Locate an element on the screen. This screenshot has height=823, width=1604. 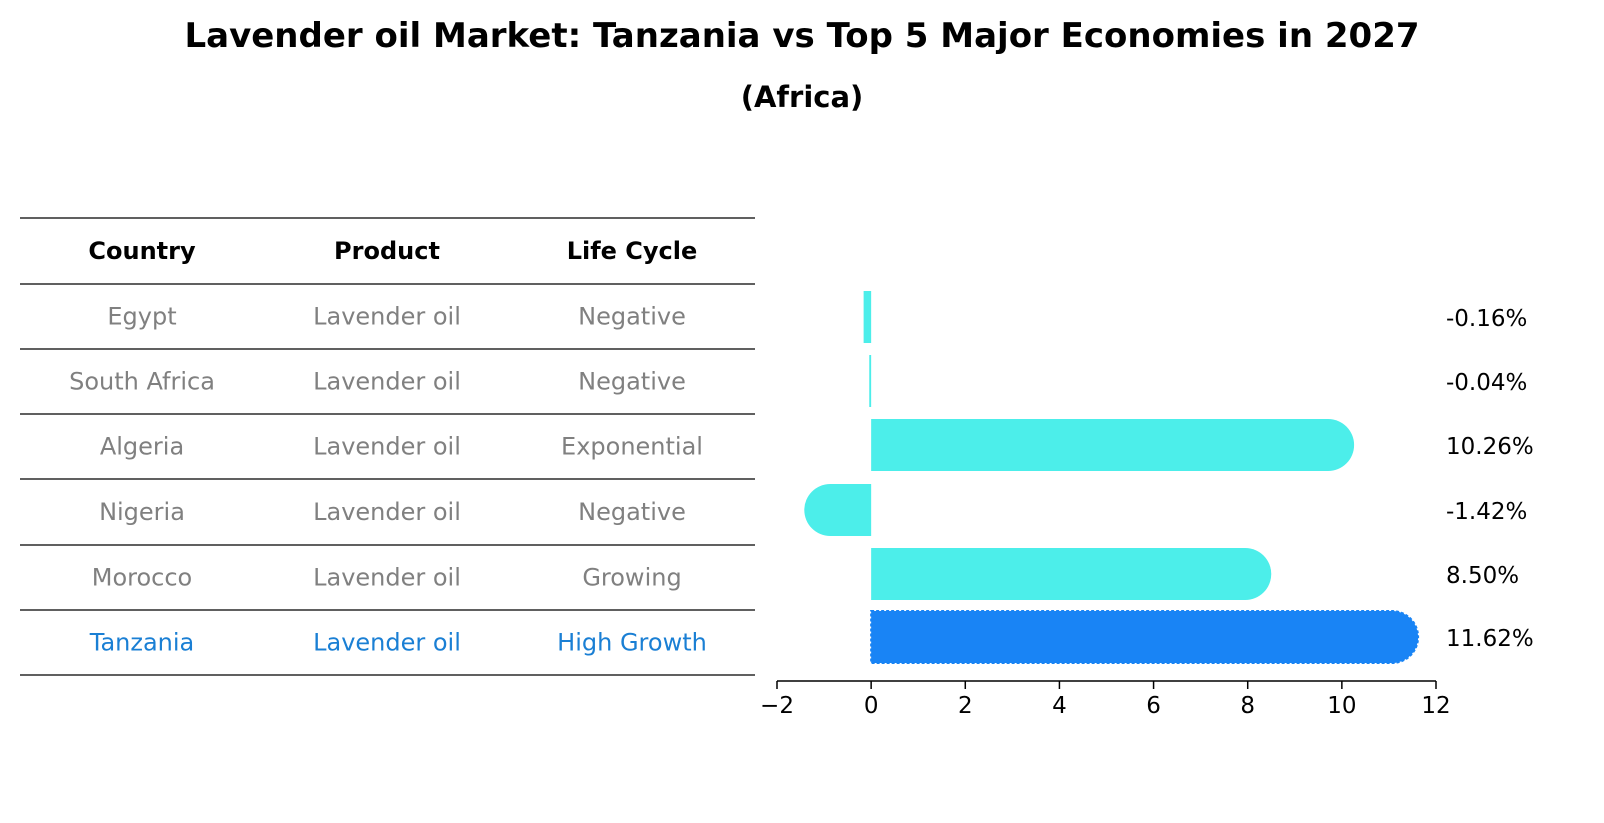
table-header-product: Product is located at coordinates (387, 251).